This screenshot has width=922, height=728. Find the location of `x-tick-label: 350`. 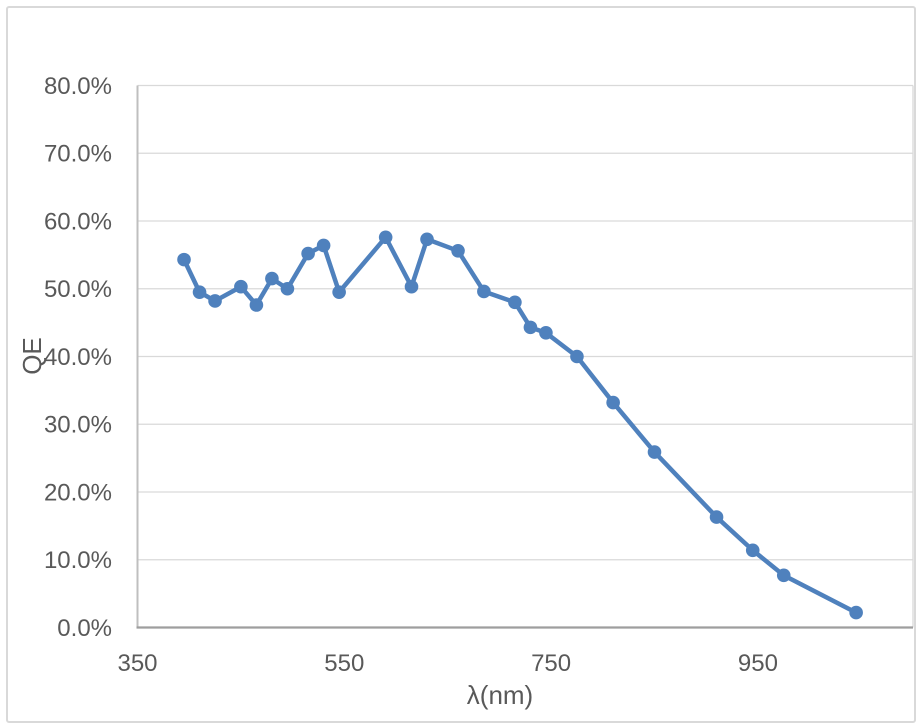

x-tick-label: 350 is located at coordinates (137, 663).